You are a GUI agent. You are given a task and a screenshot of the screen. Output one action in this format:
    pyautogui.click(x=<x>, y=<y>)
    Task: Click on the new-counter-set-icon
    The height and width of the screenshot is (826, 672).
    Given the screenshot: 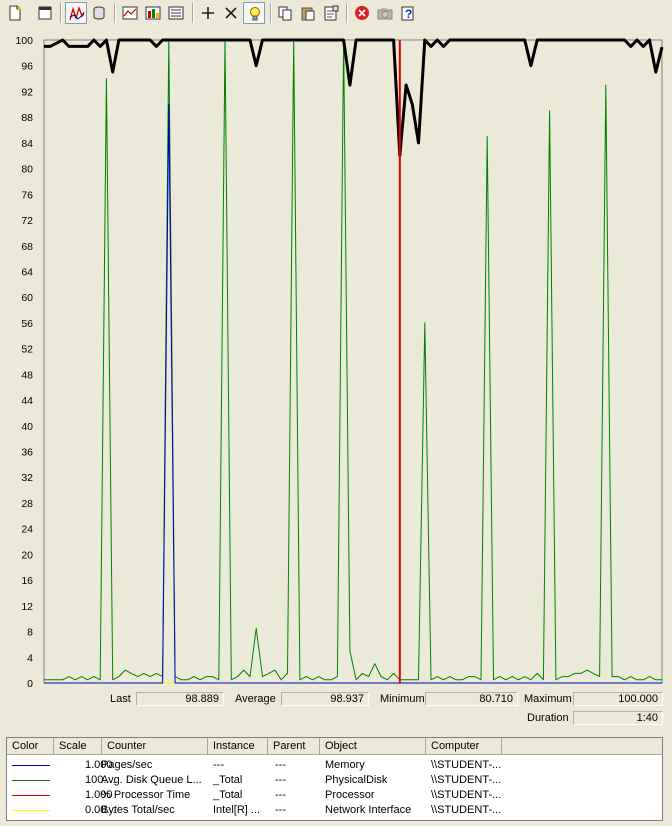 What is the action you would take?
    pyautogui.click(x=15, y=13)
    